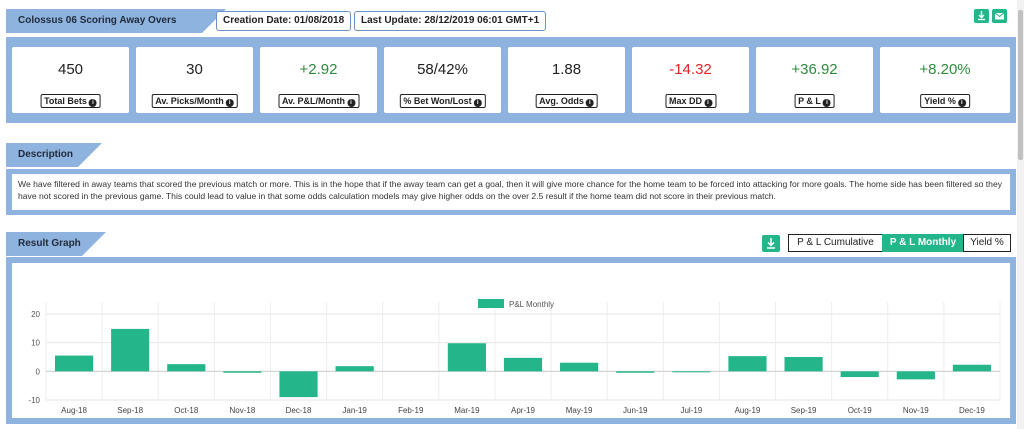 The height and width of the screenshot is (429, 1024). What do you see at coordinates (835, 243) in the screenshot?
I see `pl-cumulative-button: P & L Cumulative` at bounding box center [835, 243].